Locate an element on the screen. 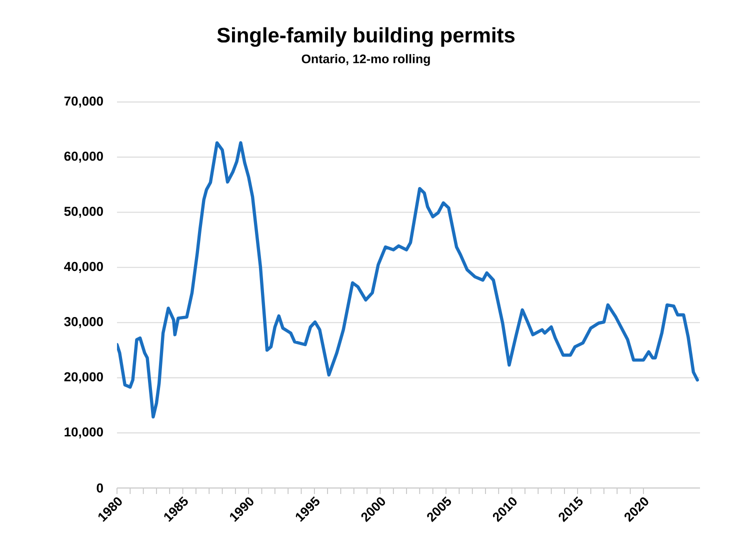 This screenshot has height=557, width=733. y-tick-label: 40,000 is located at coordinates (83, 267).